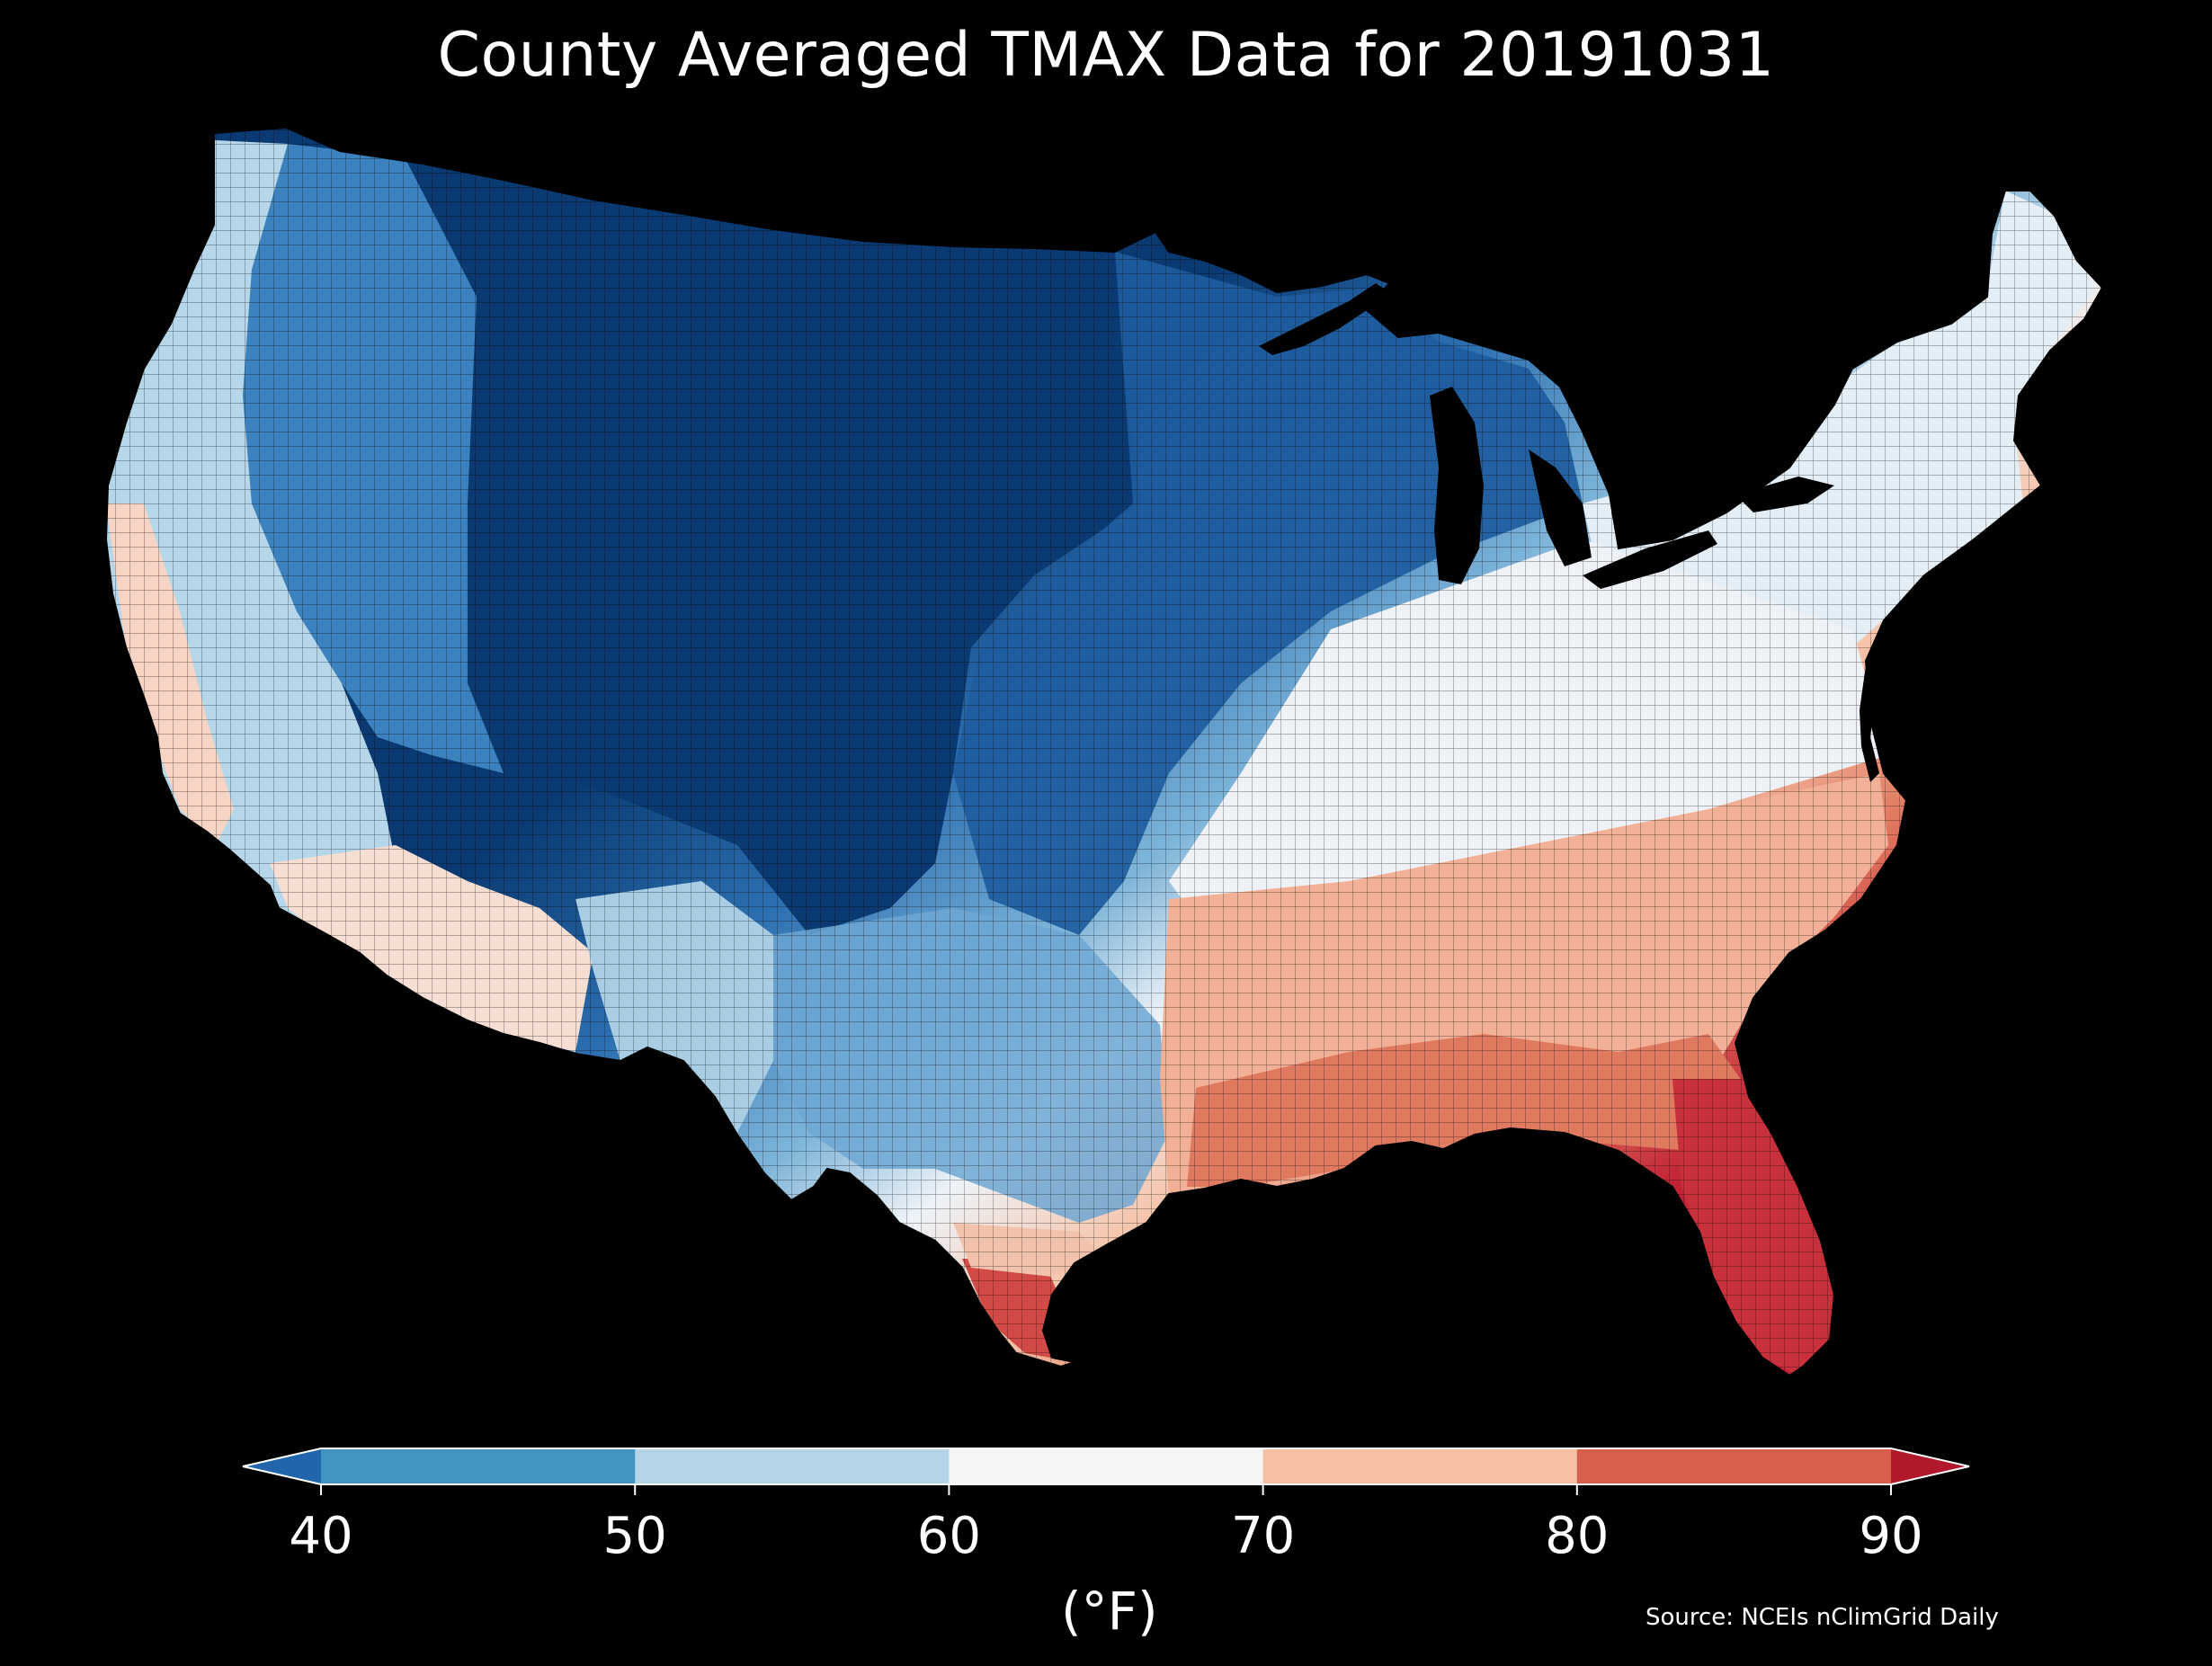  What do you see at coordinates (1930, 1466) in the screenshot?
I see `colorbar-extend-high` at bounding box center [1930, 1466].